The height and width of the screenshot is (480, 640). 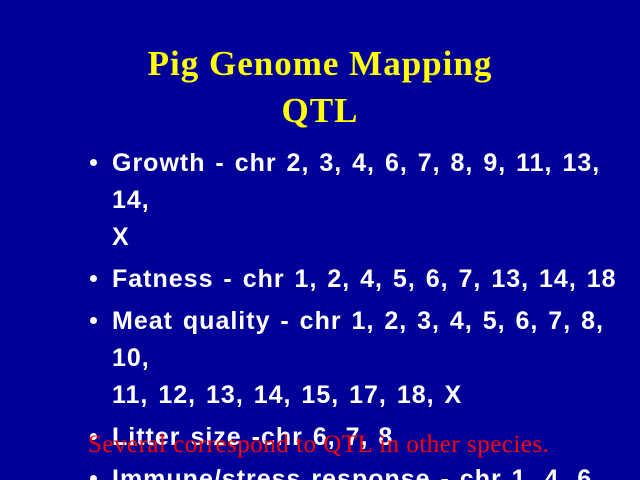 I want to click on title-line-2: QTL, so click(x=320, y=110).